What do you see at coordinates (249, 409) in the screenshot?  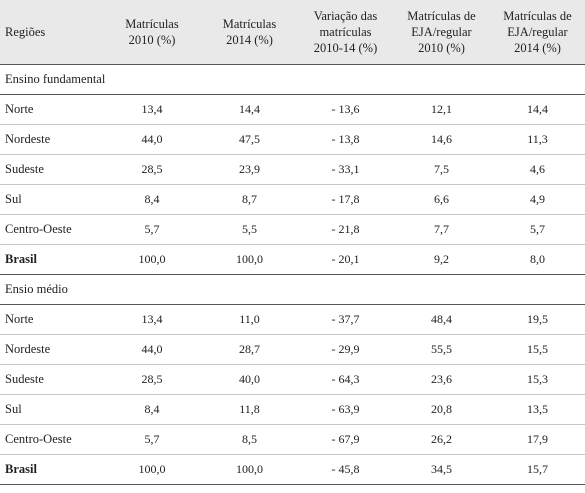 I see `value-cell: 11,8` at bounding box center [249, 409].